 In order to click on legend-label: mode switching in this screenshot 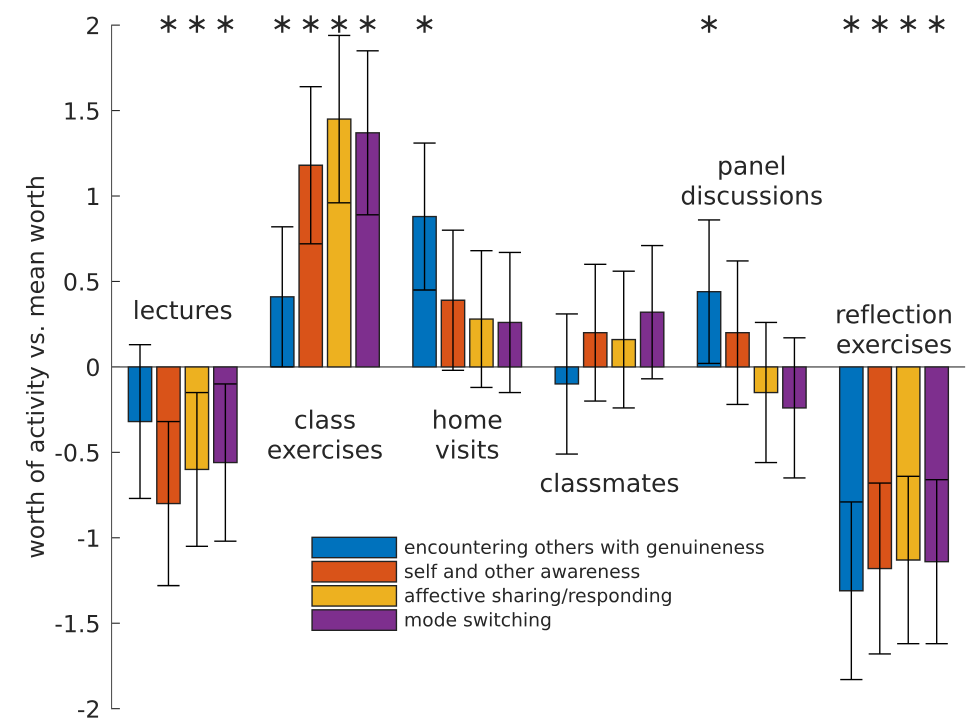, I will do `click(478, 621)`.